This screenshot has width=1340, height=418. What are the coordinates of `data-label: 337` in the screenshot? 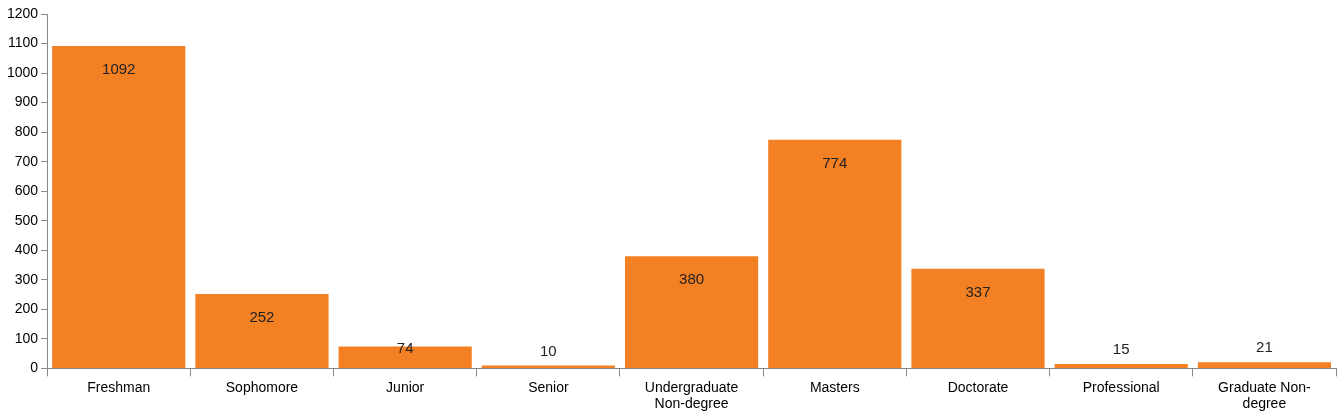 It's located at (978, 292).